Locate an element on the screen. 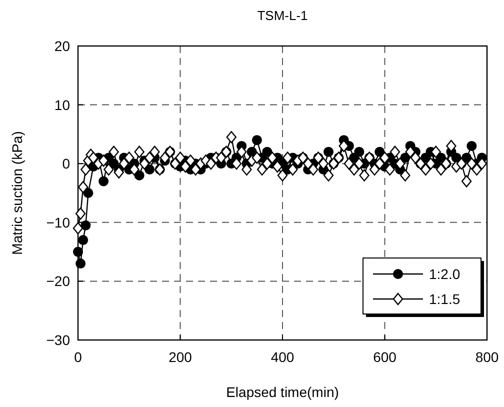  y-tick-label: −30 is located at coordinates (58, 340).